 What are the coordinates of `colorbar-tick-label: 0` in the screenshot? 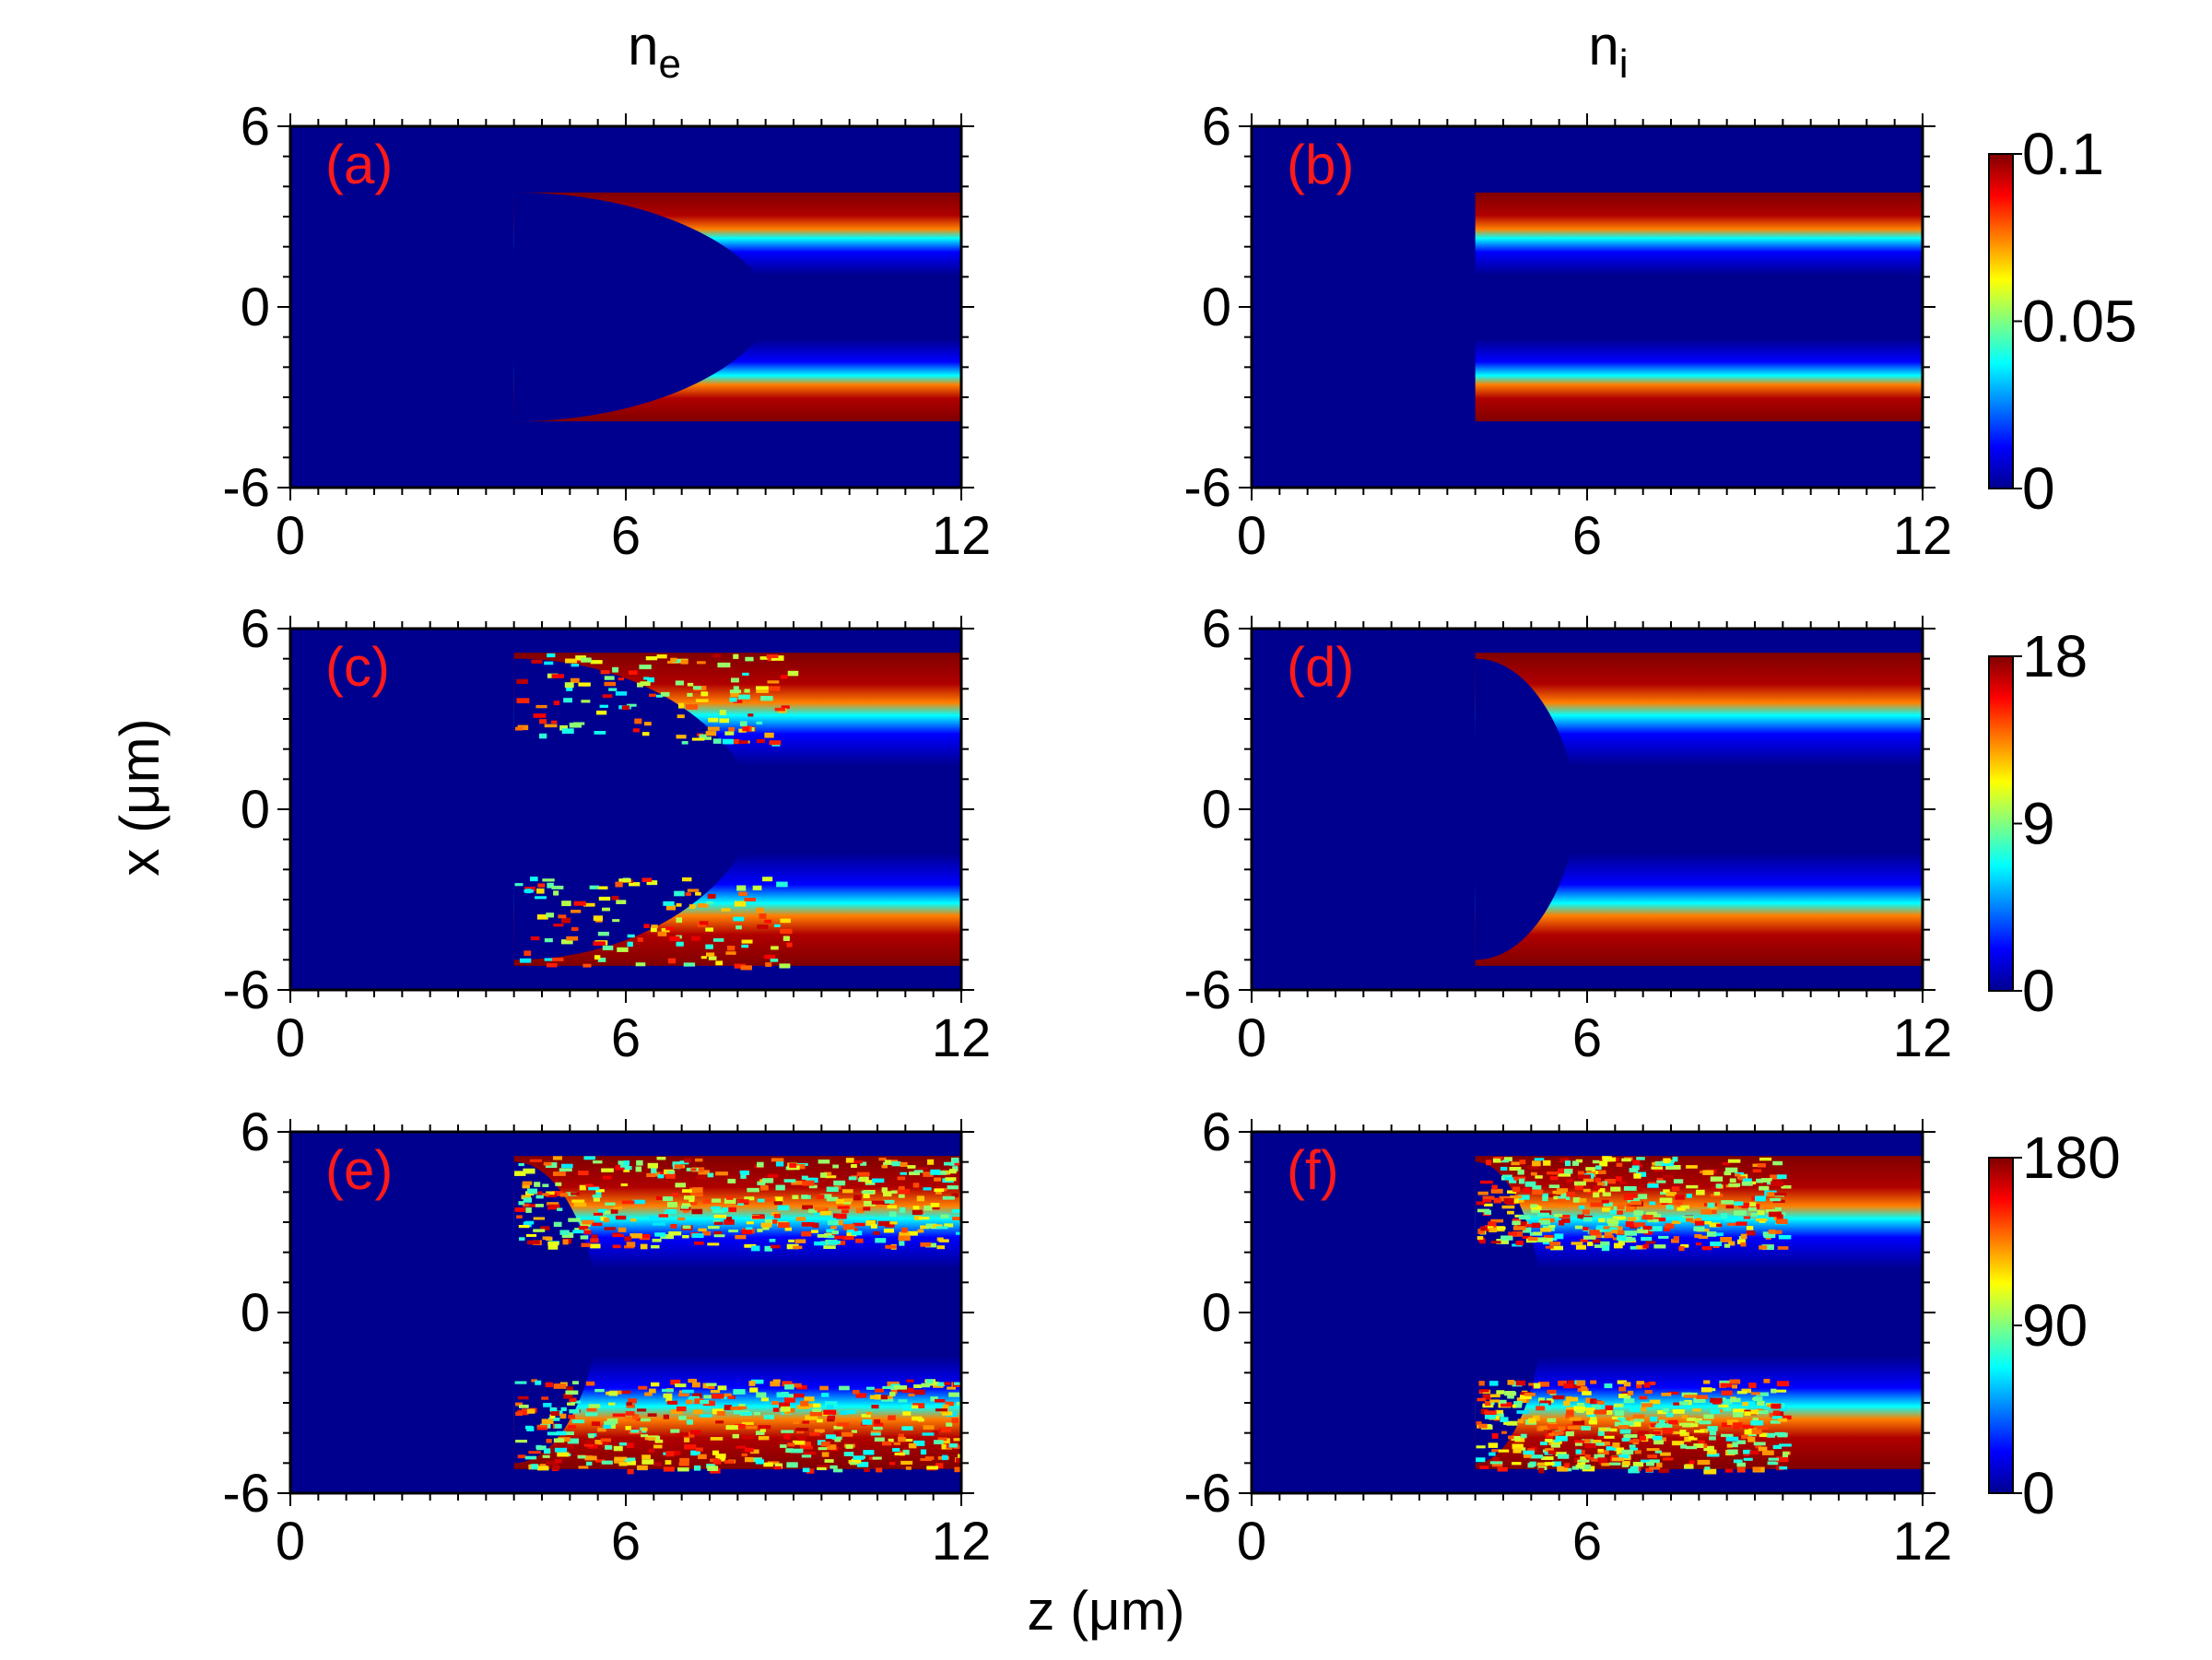 It's located at (2038, 1493).